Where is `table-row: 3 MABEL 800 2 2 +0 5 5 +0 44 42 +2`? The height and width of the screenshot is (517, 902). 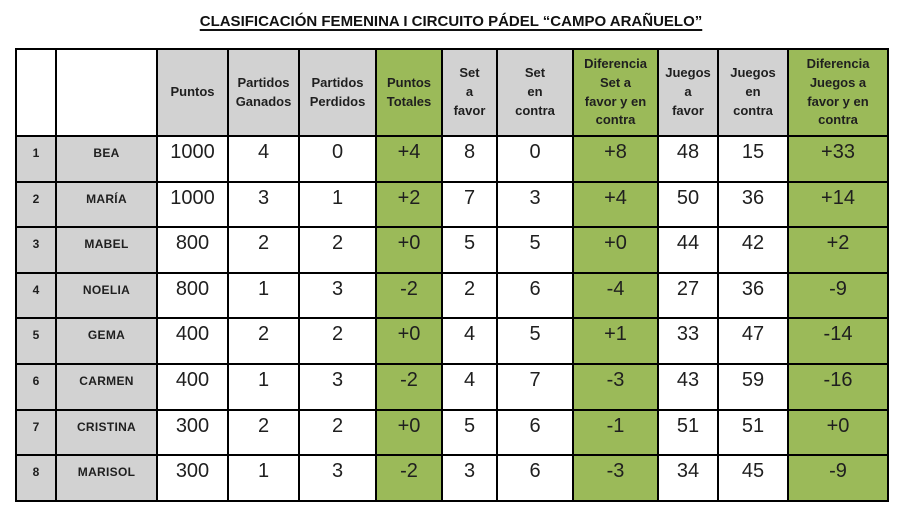 table-row: 3 MABEL 800 2 2 +0 5 5 +0 44 42 +2 is located at coordinates (452, 250).